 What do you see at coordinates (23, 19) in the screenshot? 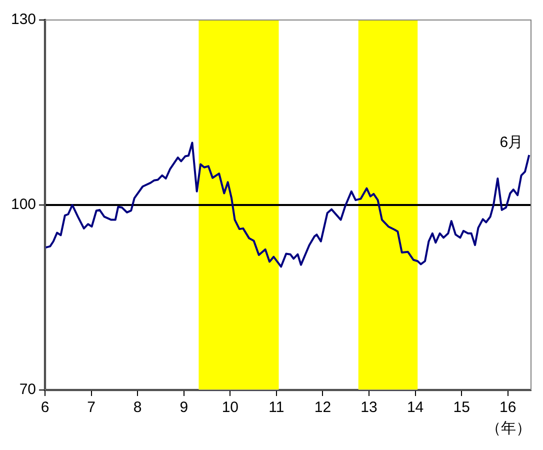
I see `y-tick-label: 130` at bounding box center [23, 19].